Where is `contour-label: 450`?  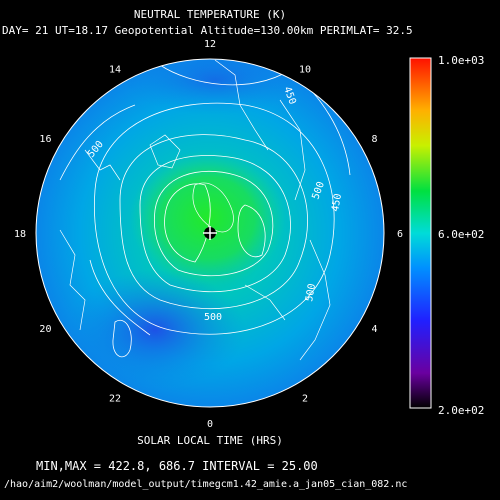 contour-label: 450 is located at coordinates (337, 203).